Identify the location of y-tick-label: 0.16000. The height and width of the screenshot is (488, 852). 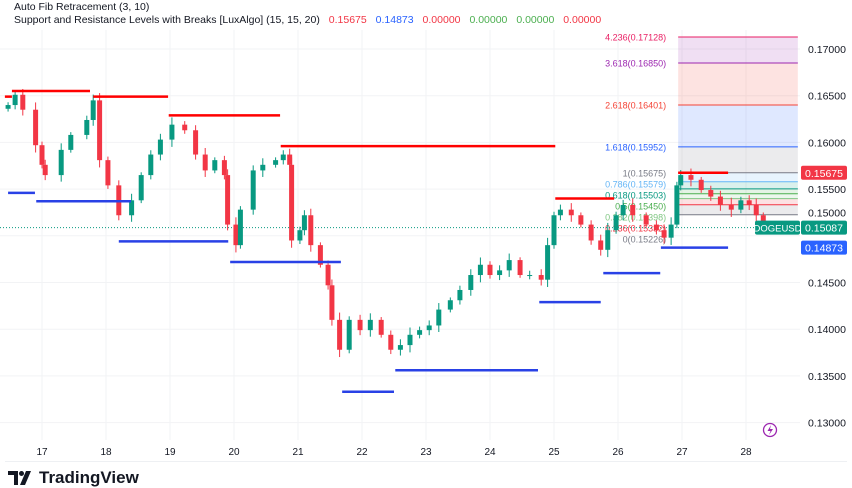
(827, 143).